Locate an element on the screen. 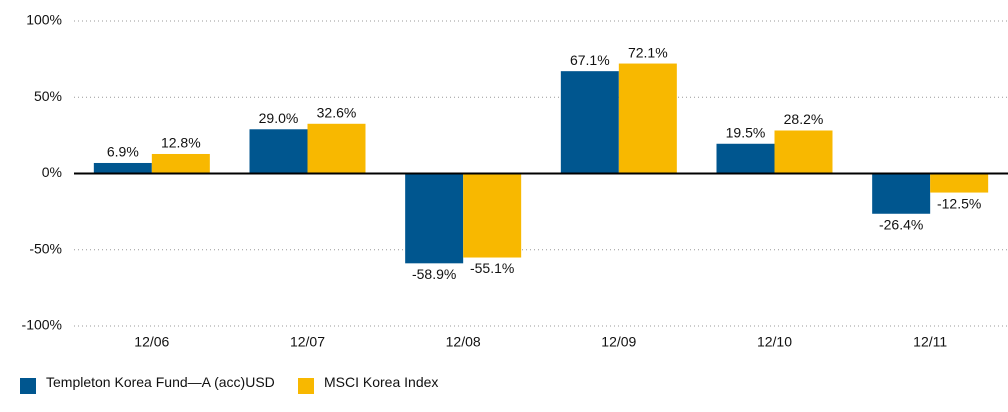  legend-label: MSCI Korea Index is located at coordinates (381, 382).